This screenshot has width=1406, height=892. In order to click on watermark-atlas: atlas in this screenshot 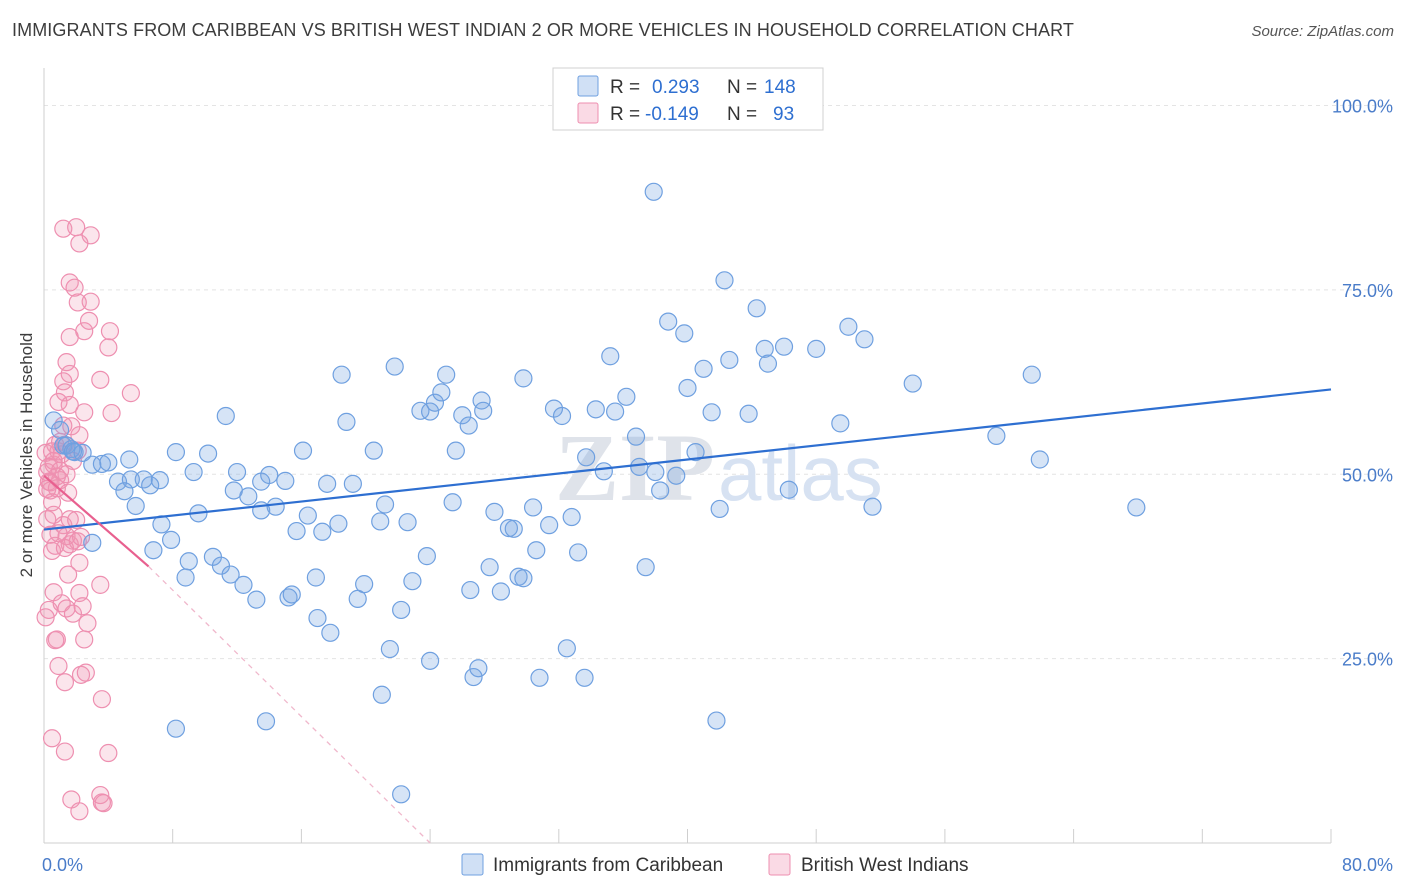, I will do `click(800, 473)`.